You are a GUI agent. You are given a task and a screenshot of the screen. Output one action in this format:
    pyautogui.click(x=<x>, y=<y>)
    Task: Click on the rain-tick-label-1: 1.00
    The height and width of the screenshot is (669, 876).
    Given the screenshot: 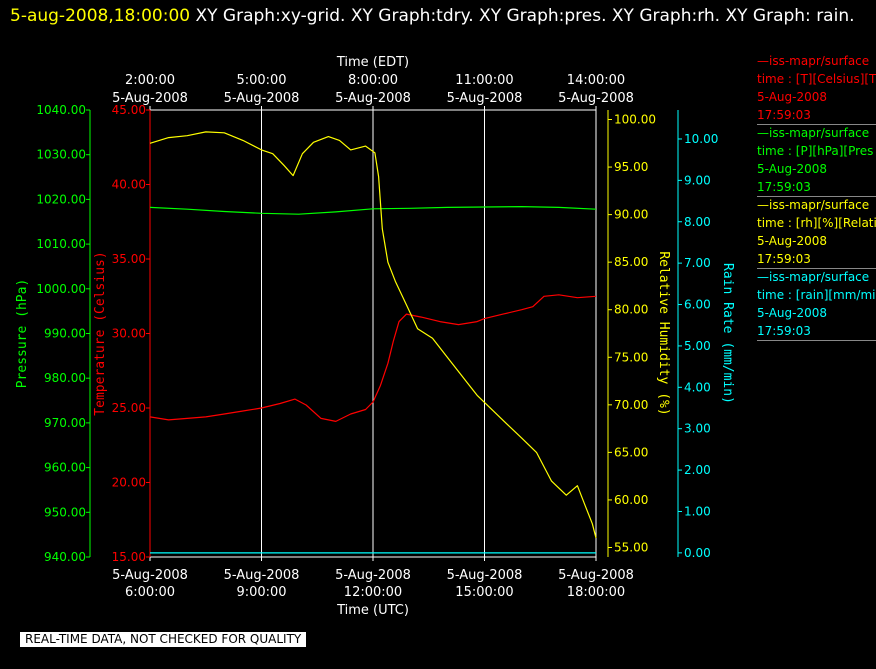 What is the action you would take?
    pyautogui.click(x=697, y=511)
    